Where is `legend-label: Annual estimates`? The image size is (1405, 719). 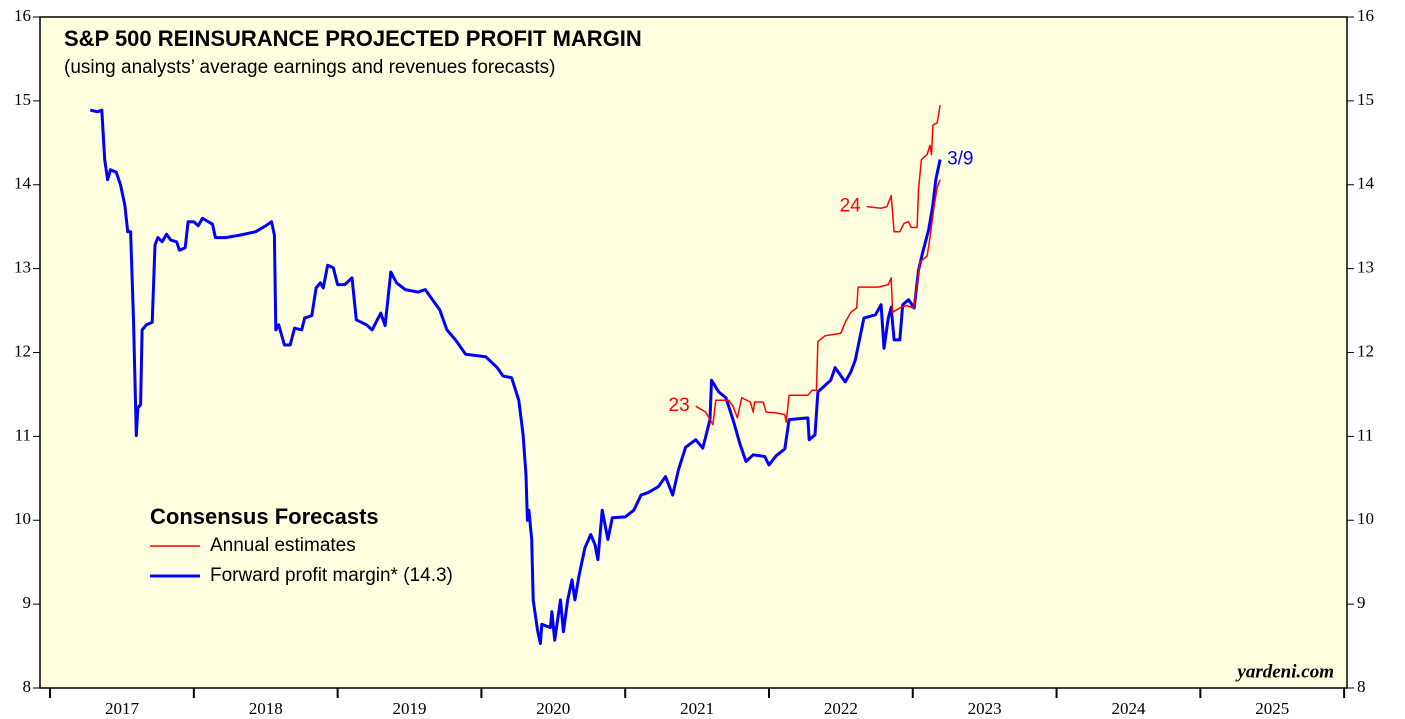 legend-label: Annual estimates is located at coordinates (283, 545).